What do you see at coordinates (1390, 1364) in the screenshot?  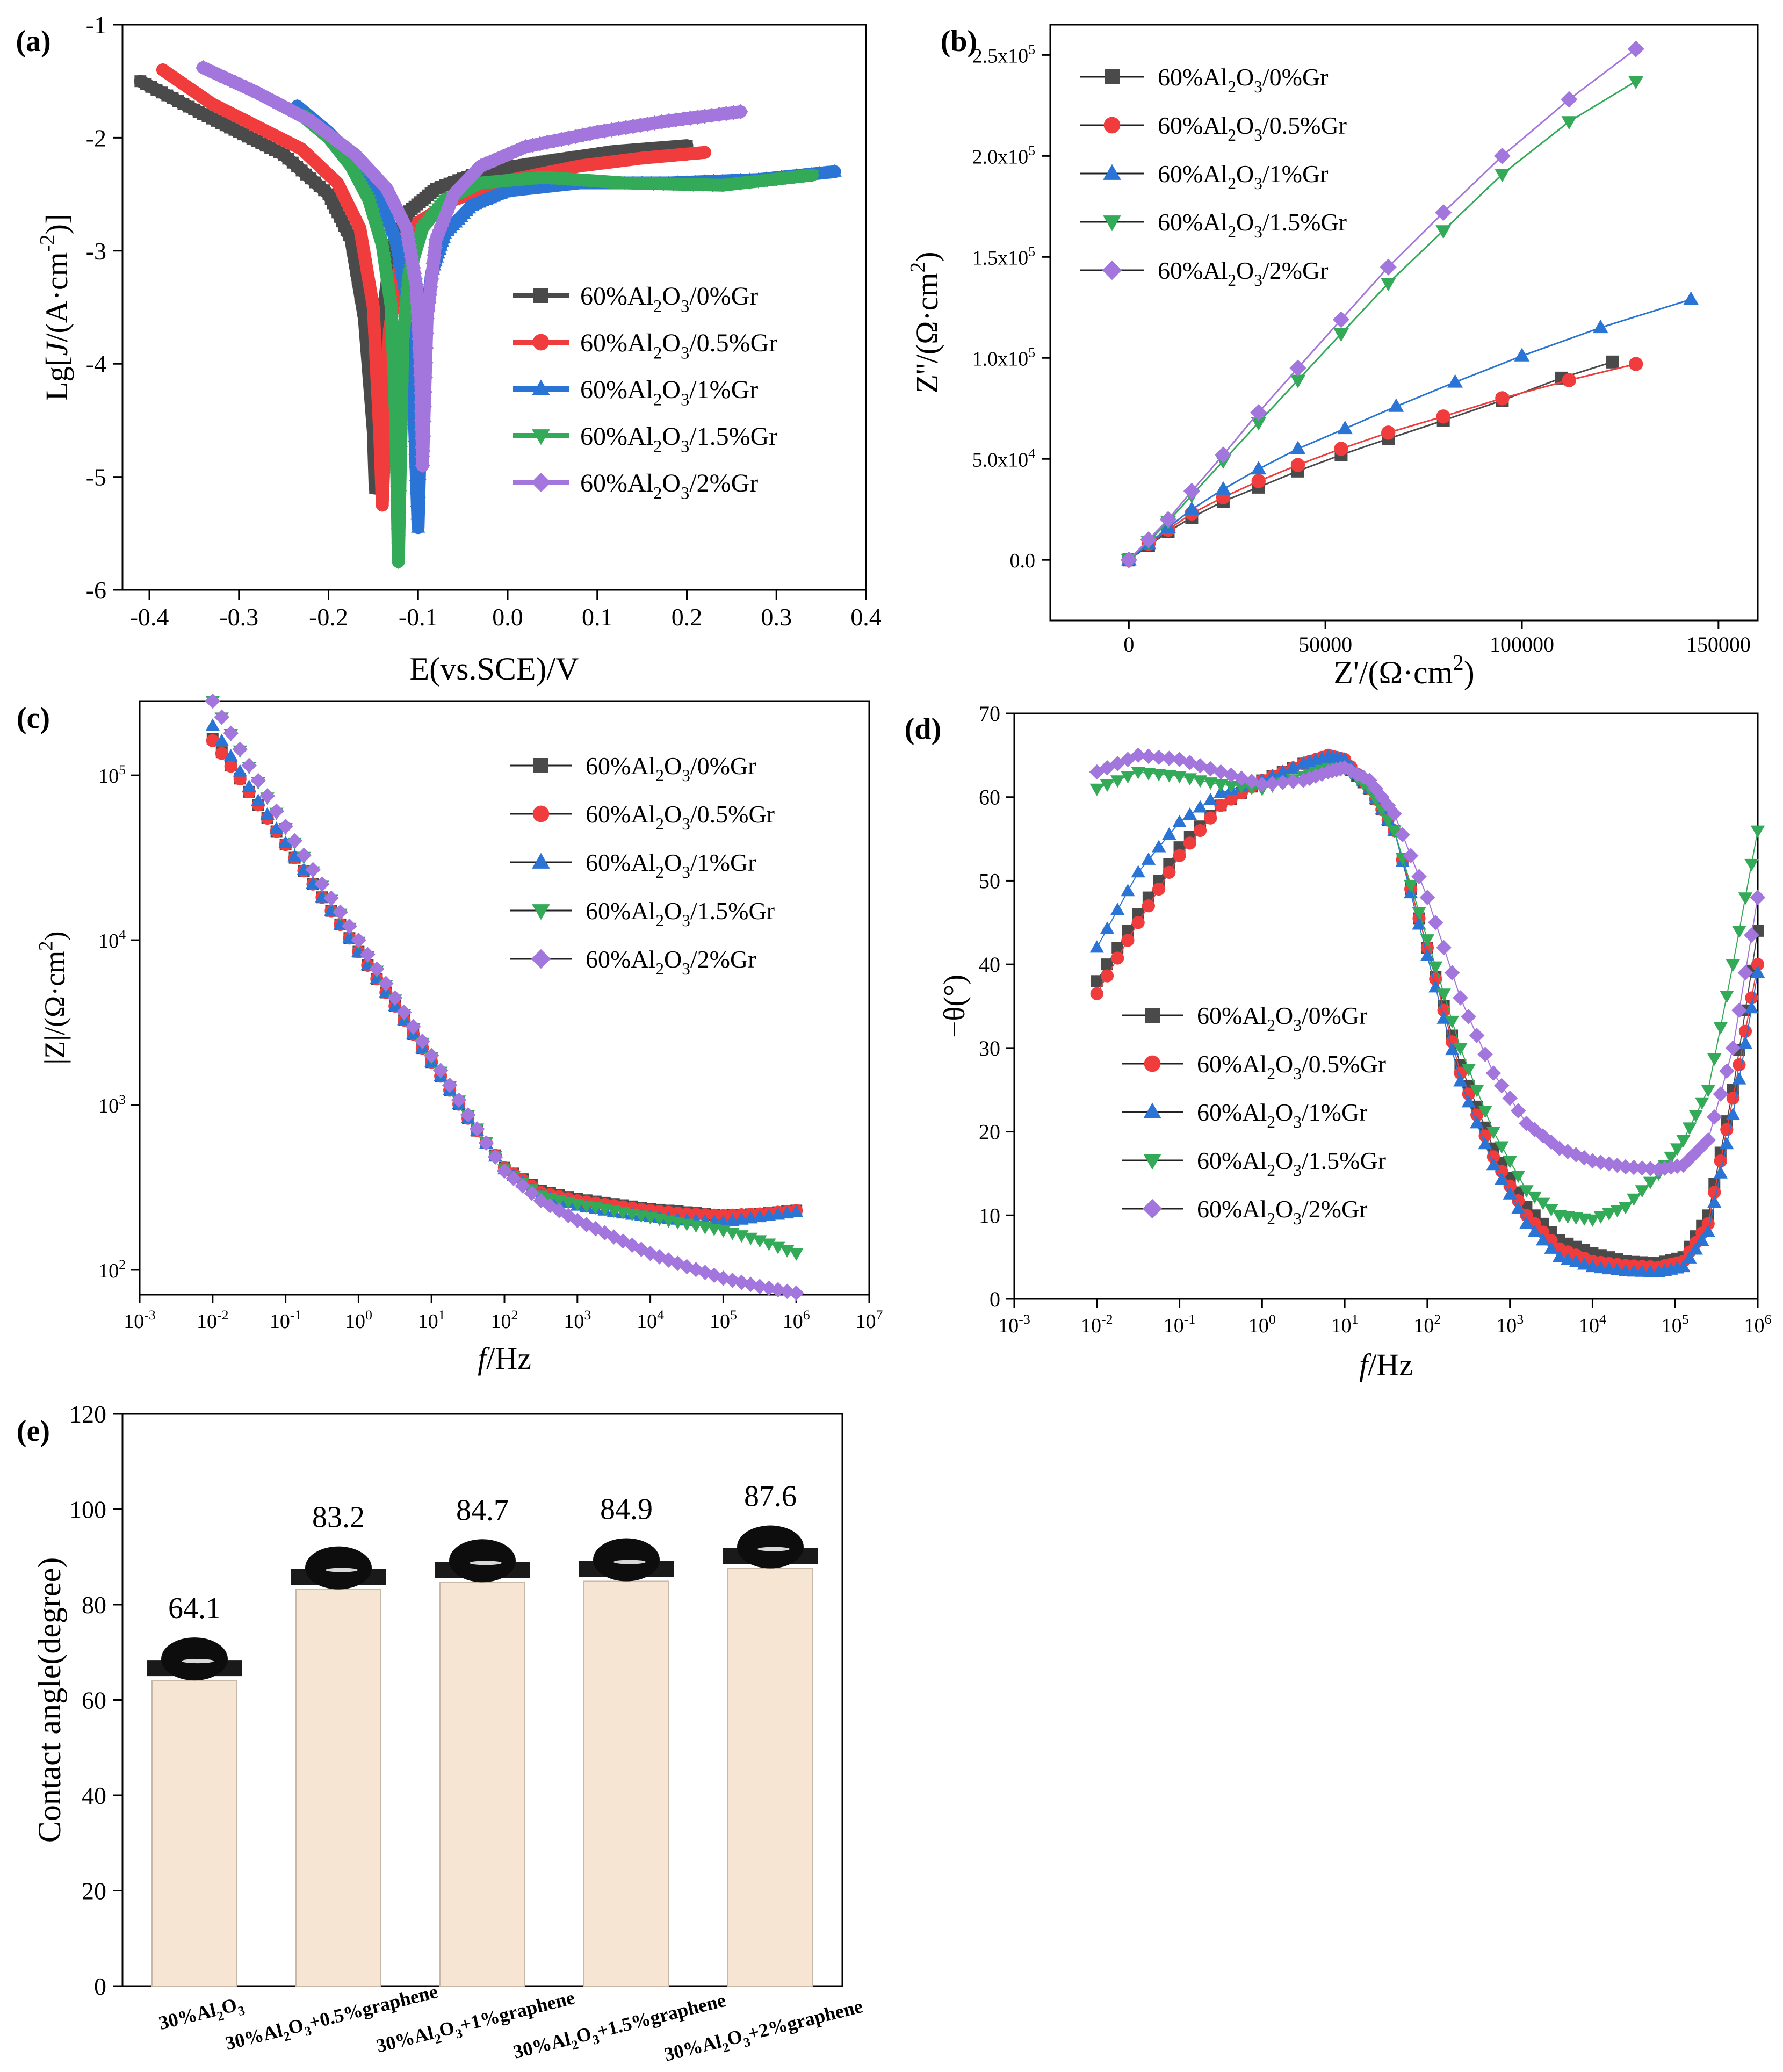 I see `text-run: /Hz` at bounding box center [1390, 1364].